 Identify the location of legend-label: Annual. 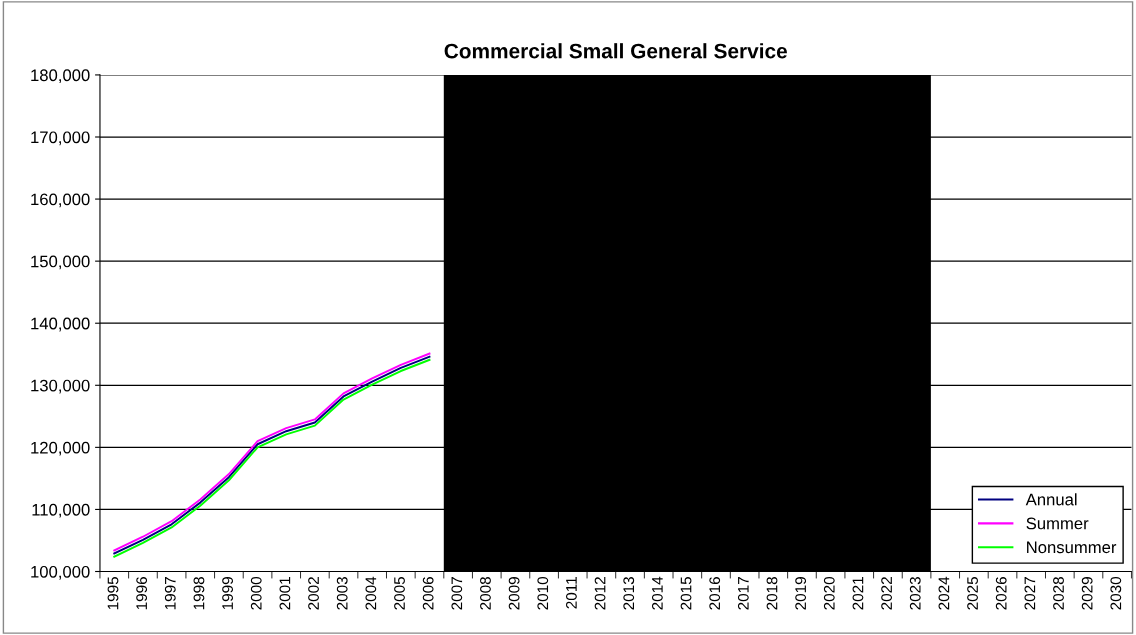
(1051, 499).